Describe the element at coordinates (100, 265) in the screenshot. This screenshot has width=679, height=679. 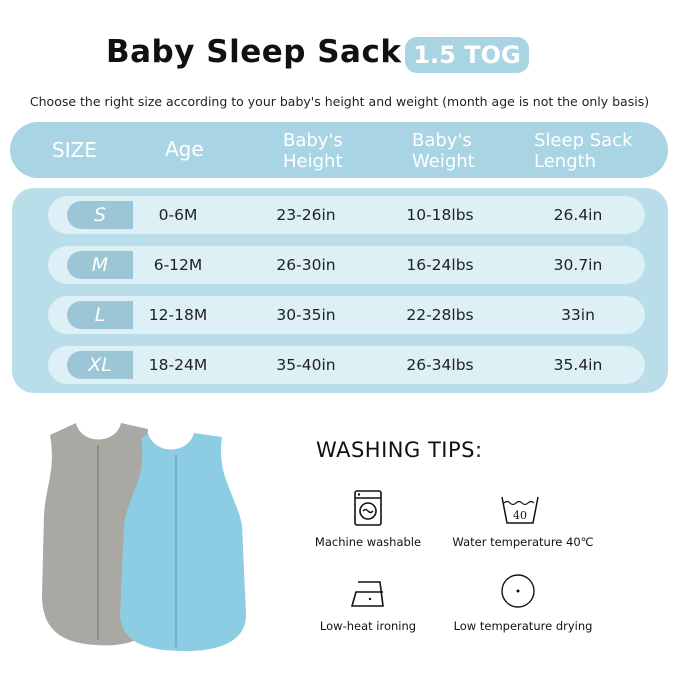
I see `size-badge: M` at that location.